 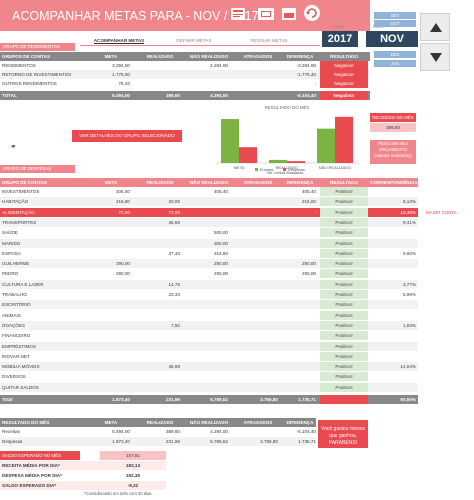 What do you see at coordinates (209, 325) in the screenshot?
I see `expense-row: DOAÇÕES 7,50 Positivo! 1,93%` at bounding box center [209, 325].